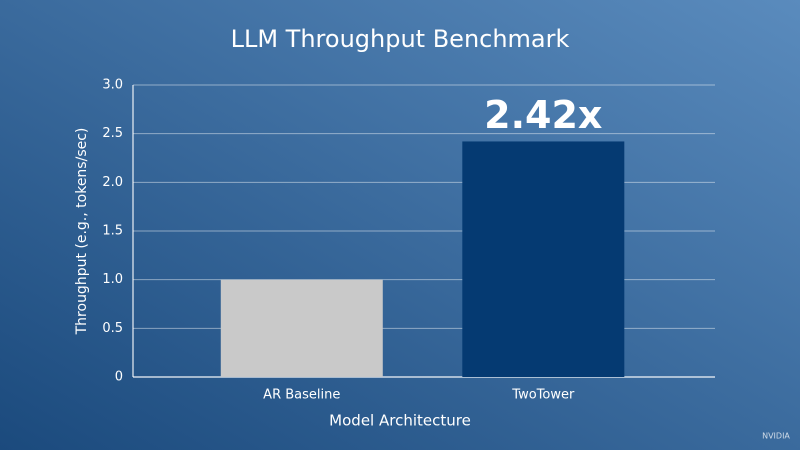 The height and width of the screenshot is (450, 800). What do you see at coordinates (112, 231) in the screenshot?
I see `y-tick-label: 1.5` at bounding box center [112, 231].